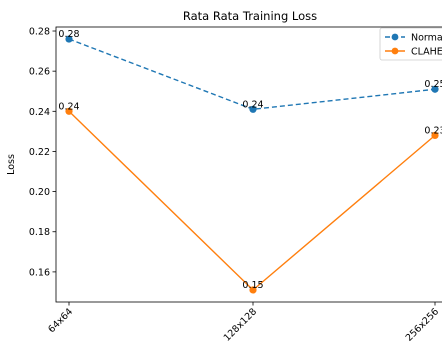 Image resolution: width=442 pixels, height=356 pixels. What do you see at coordinates (426, 38) in the screenshot?
I see `legend-label: Normal` at bounding box center [426, 38].